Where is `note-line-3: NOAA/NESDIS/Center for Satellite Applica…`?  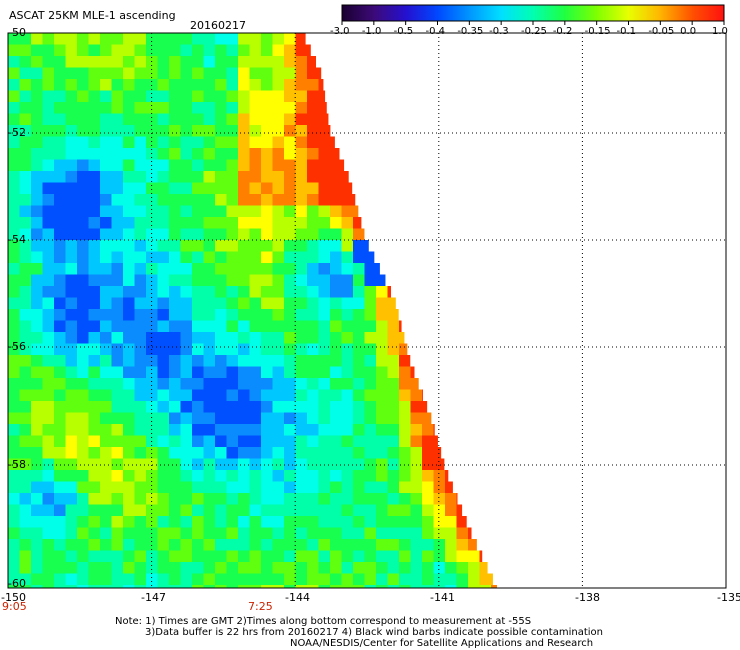
note-line-3: NOAA/NESDIS/Center for Satellite Applica… is located at coordinates (442, 643).